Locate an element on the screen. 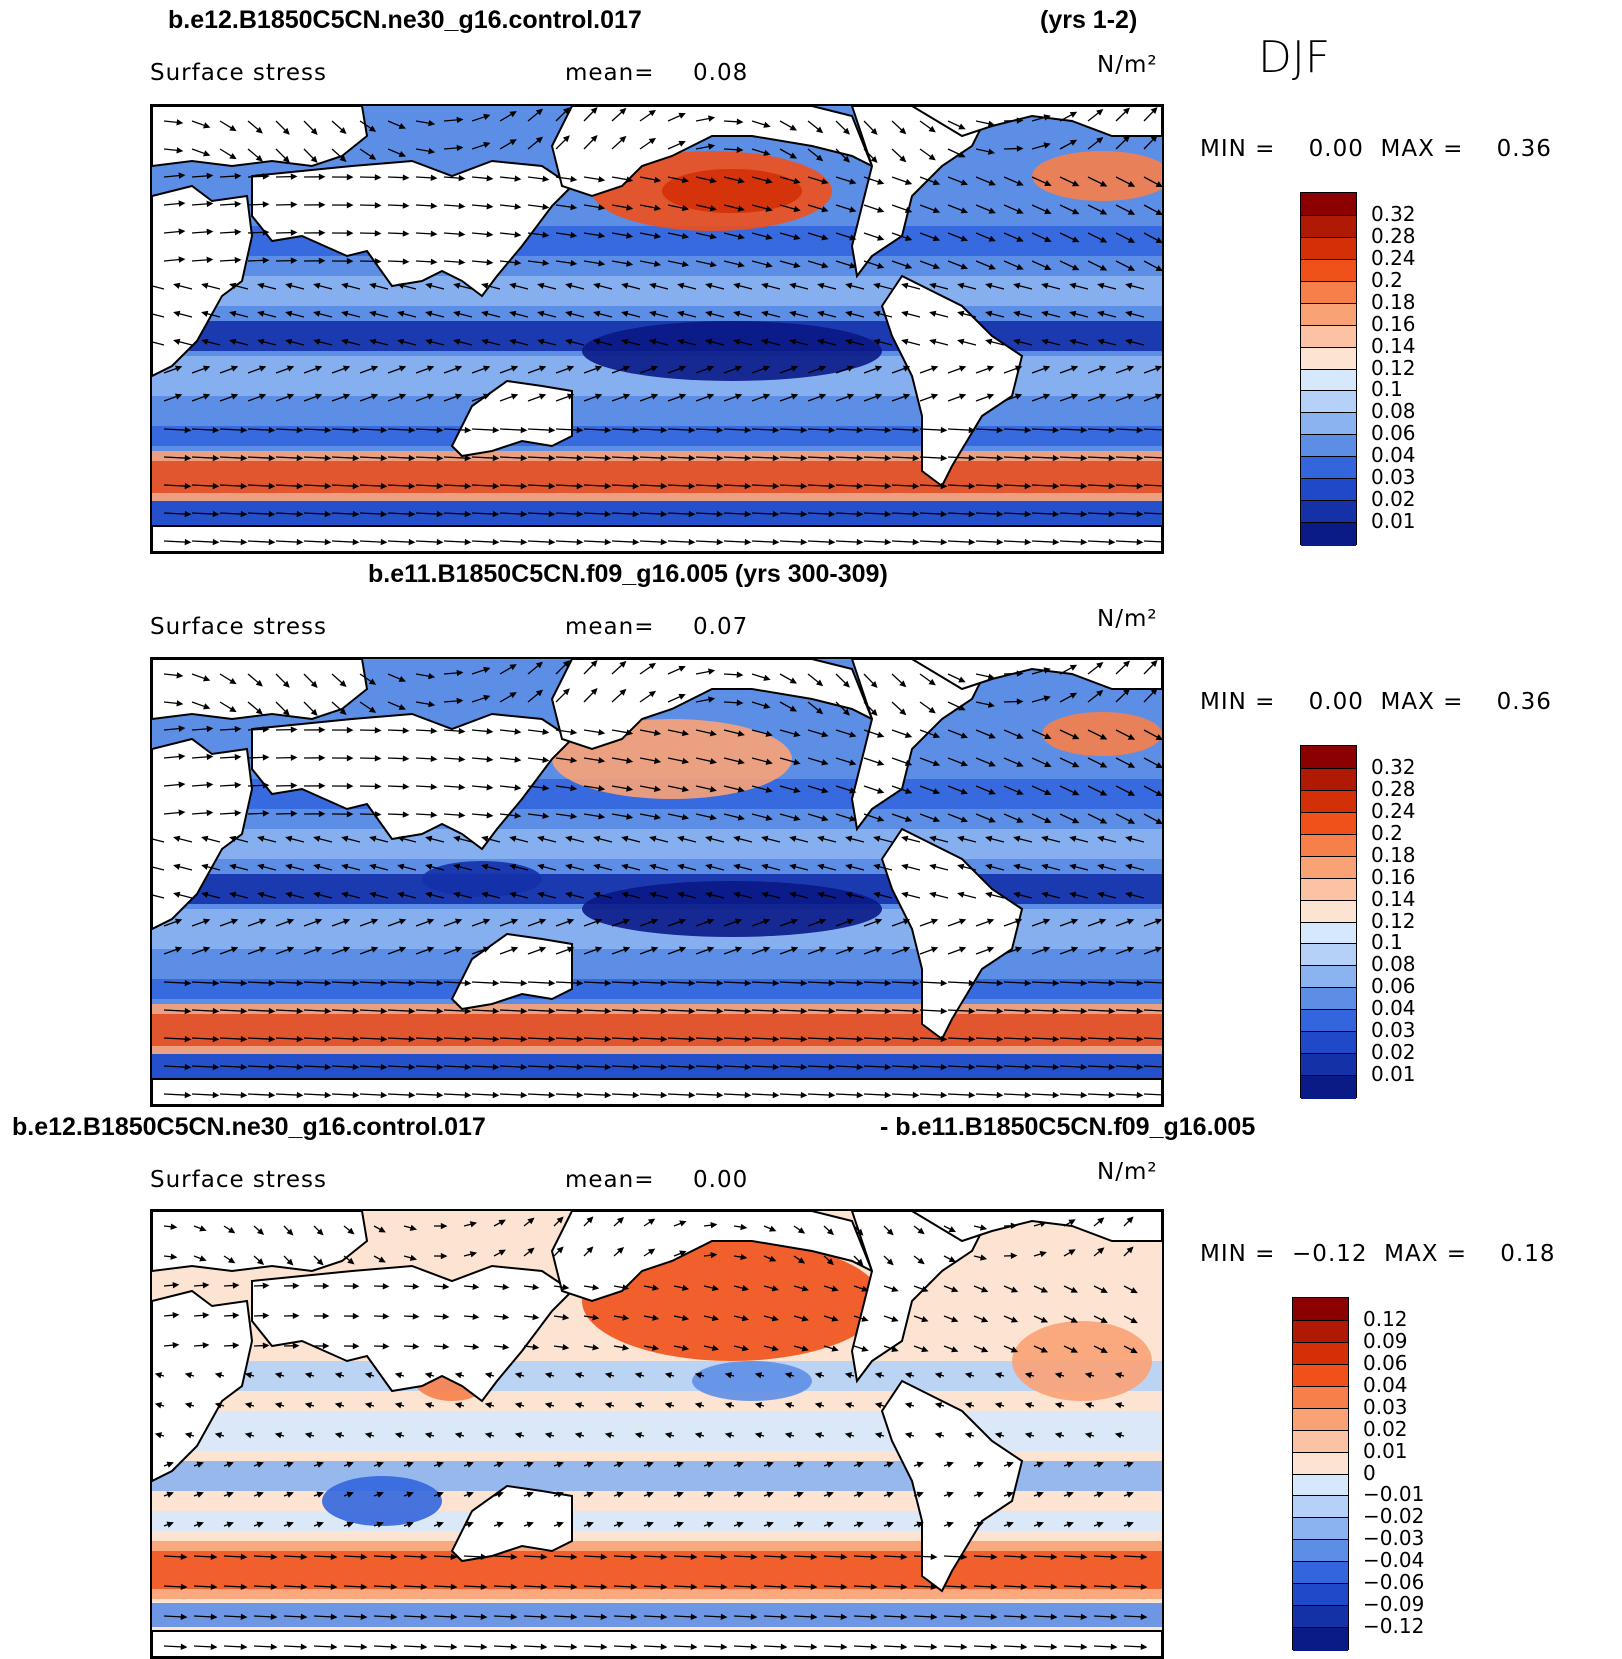 This screenshot has height=1659, width=1622. panel-3-colorbar is located at coordinates (1320, 1473).